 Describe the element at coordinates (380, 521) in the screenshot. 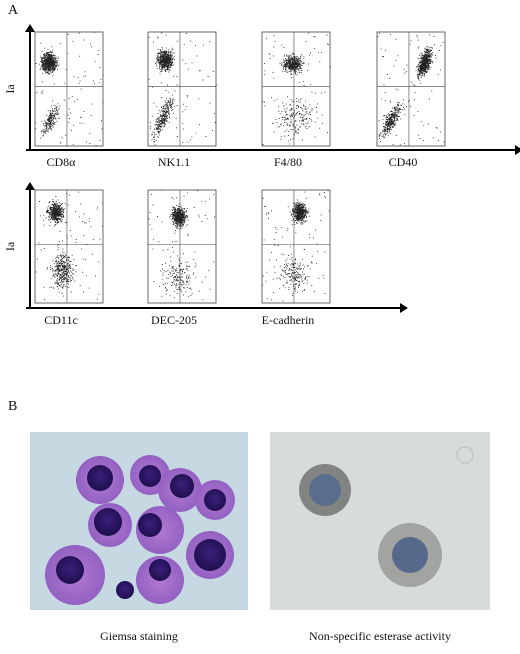

I see `esterase-image` at that location.